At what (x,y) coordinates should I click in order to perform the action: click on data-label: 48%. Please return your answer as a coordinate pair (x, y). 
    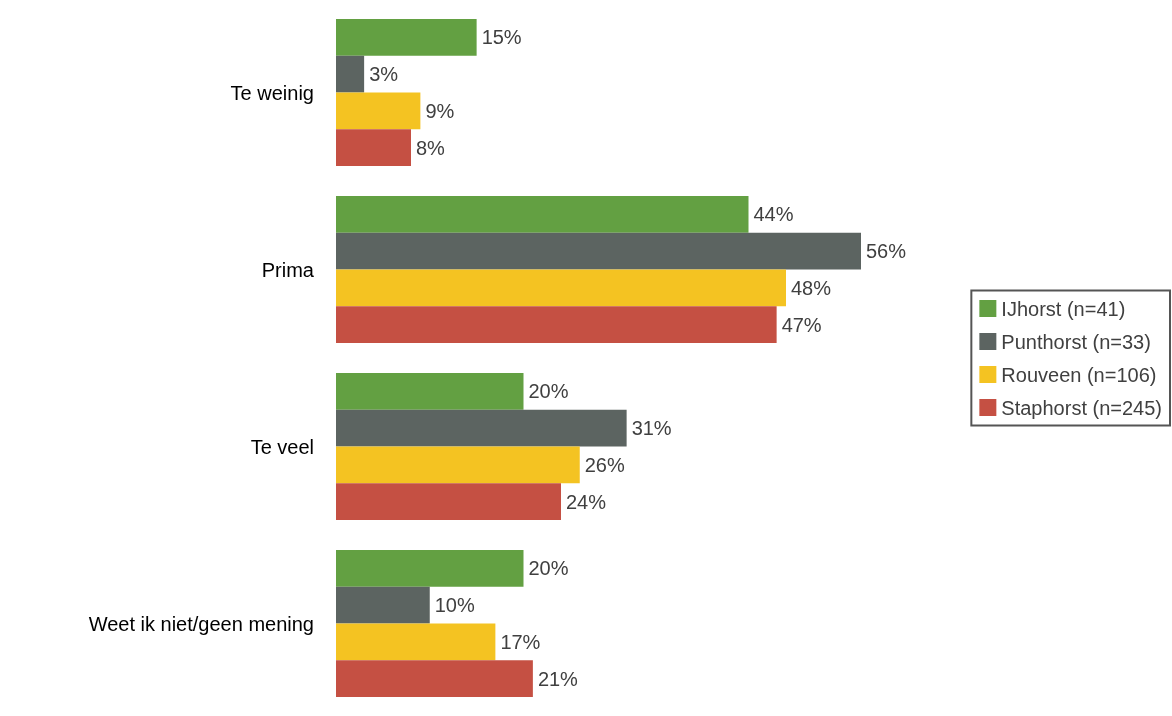
    Looking at the image, I should click on (811, 287).